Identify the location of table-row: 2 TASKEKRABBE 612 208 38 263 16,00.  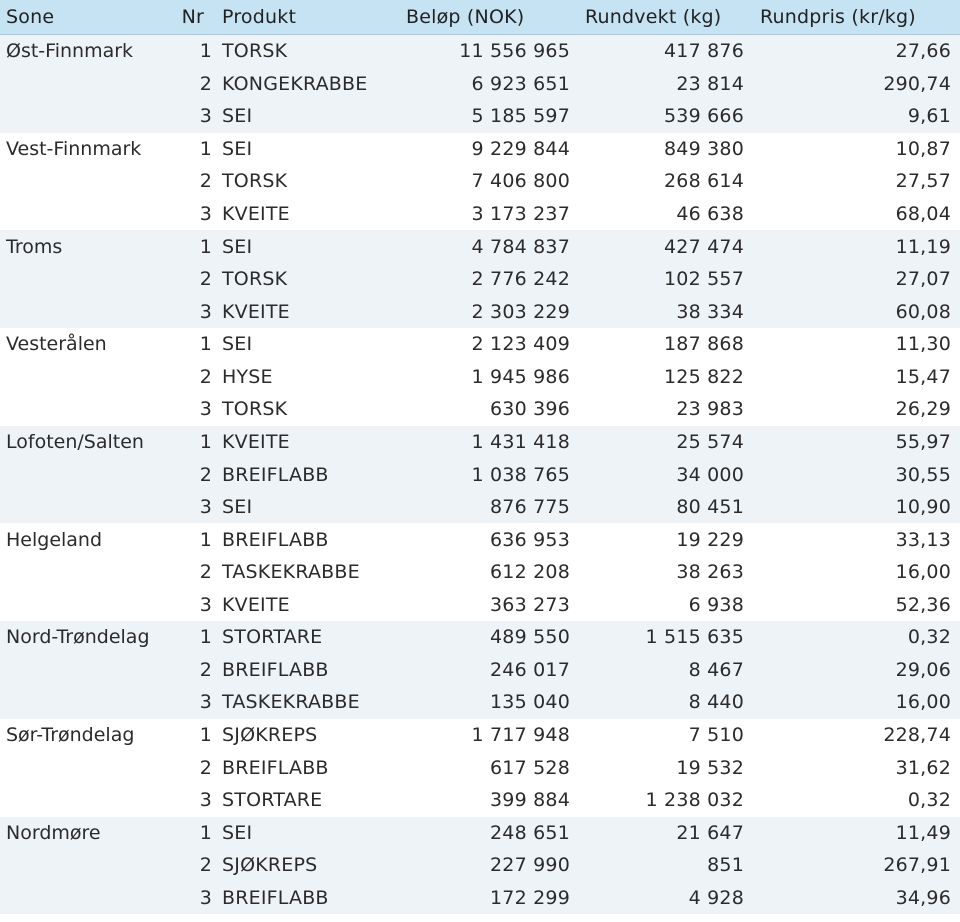
(480, 572).